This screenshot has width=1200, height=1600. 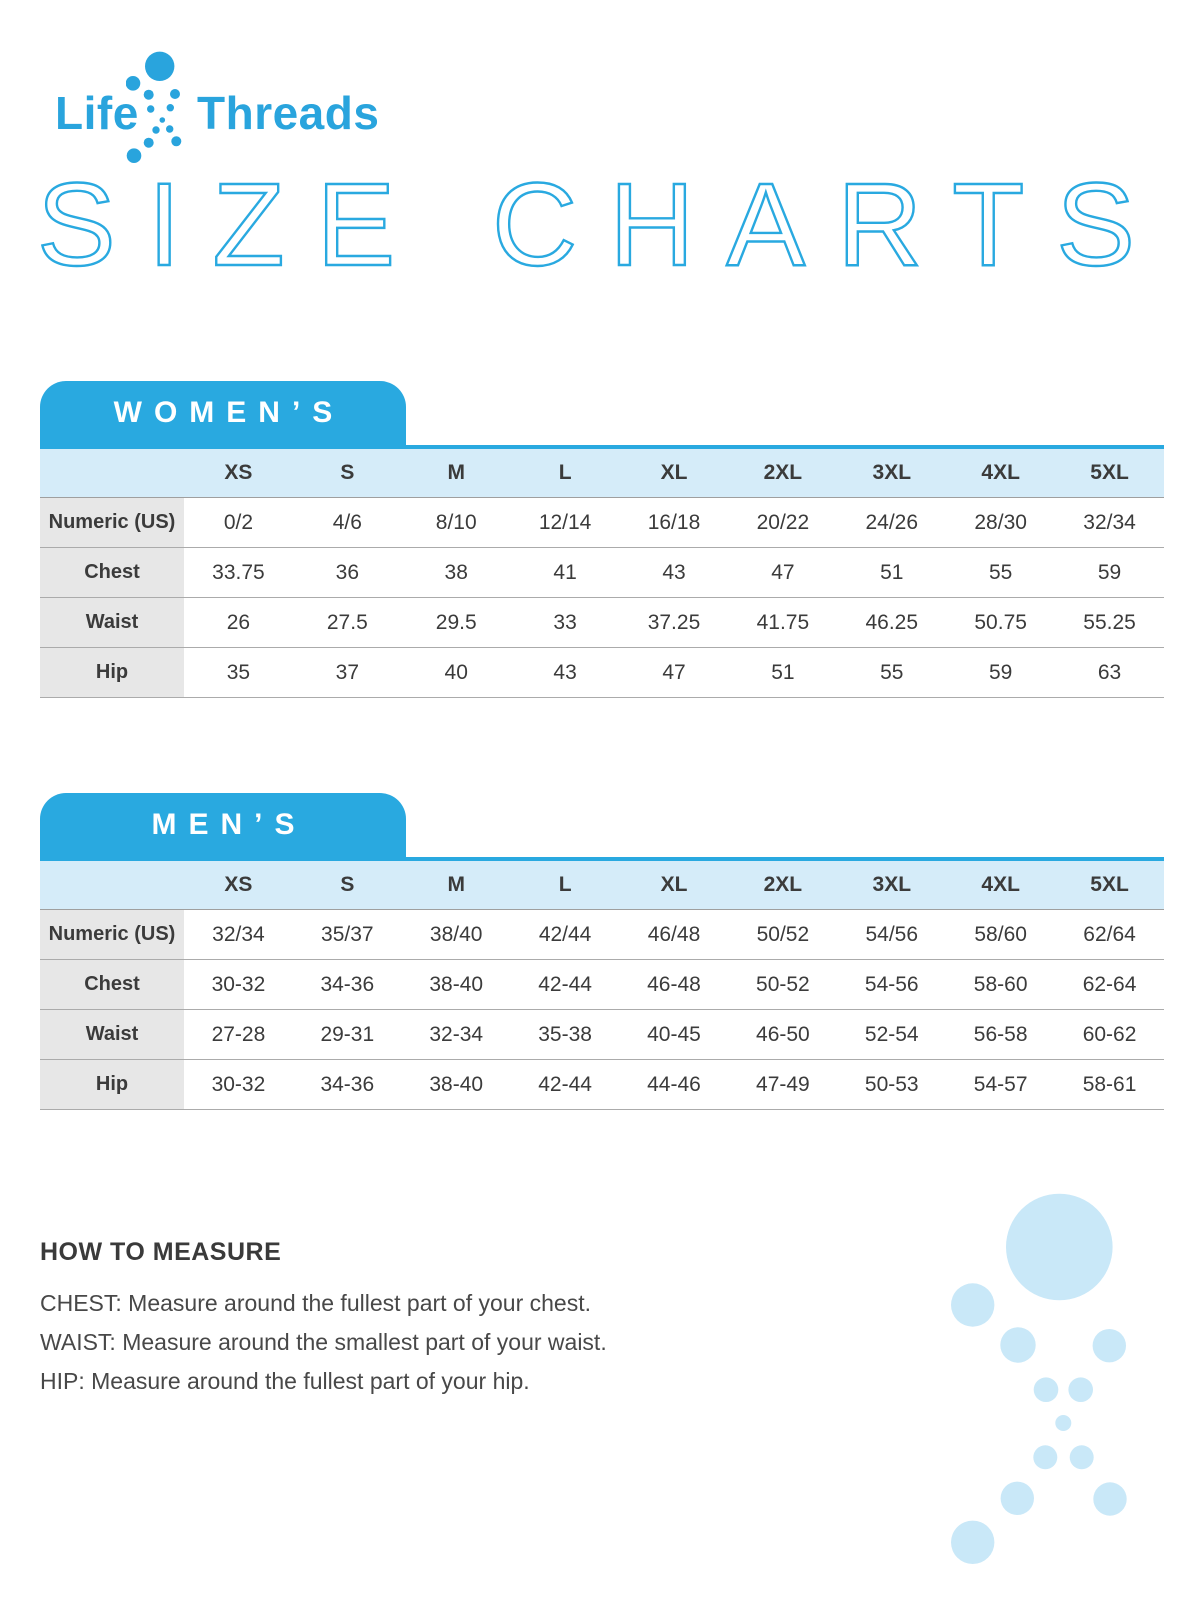 I want to click on size-cell: 47-49, so click(x=783, y=1085).